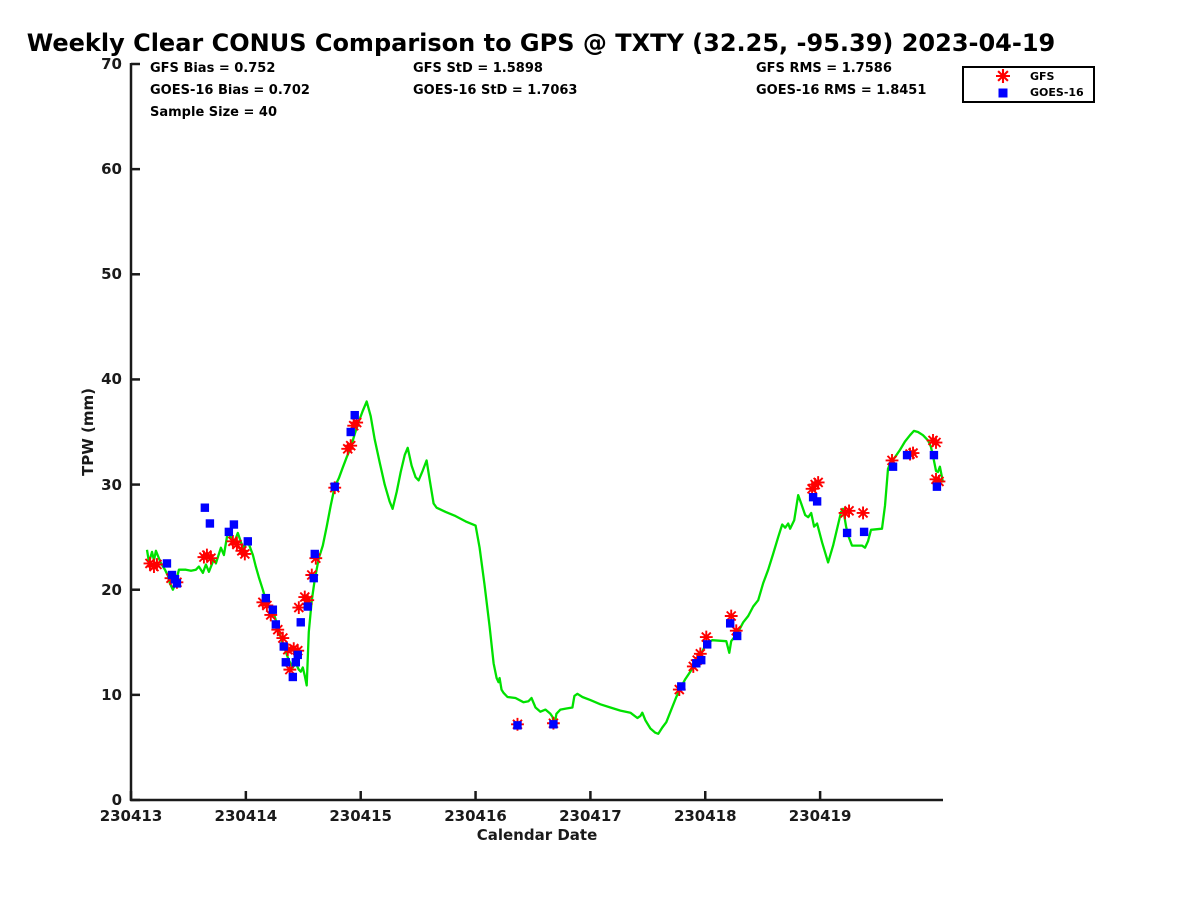 The image size is (1200, 900). I want to click on x-axis-label: Calendar Date, so click(537, 835).